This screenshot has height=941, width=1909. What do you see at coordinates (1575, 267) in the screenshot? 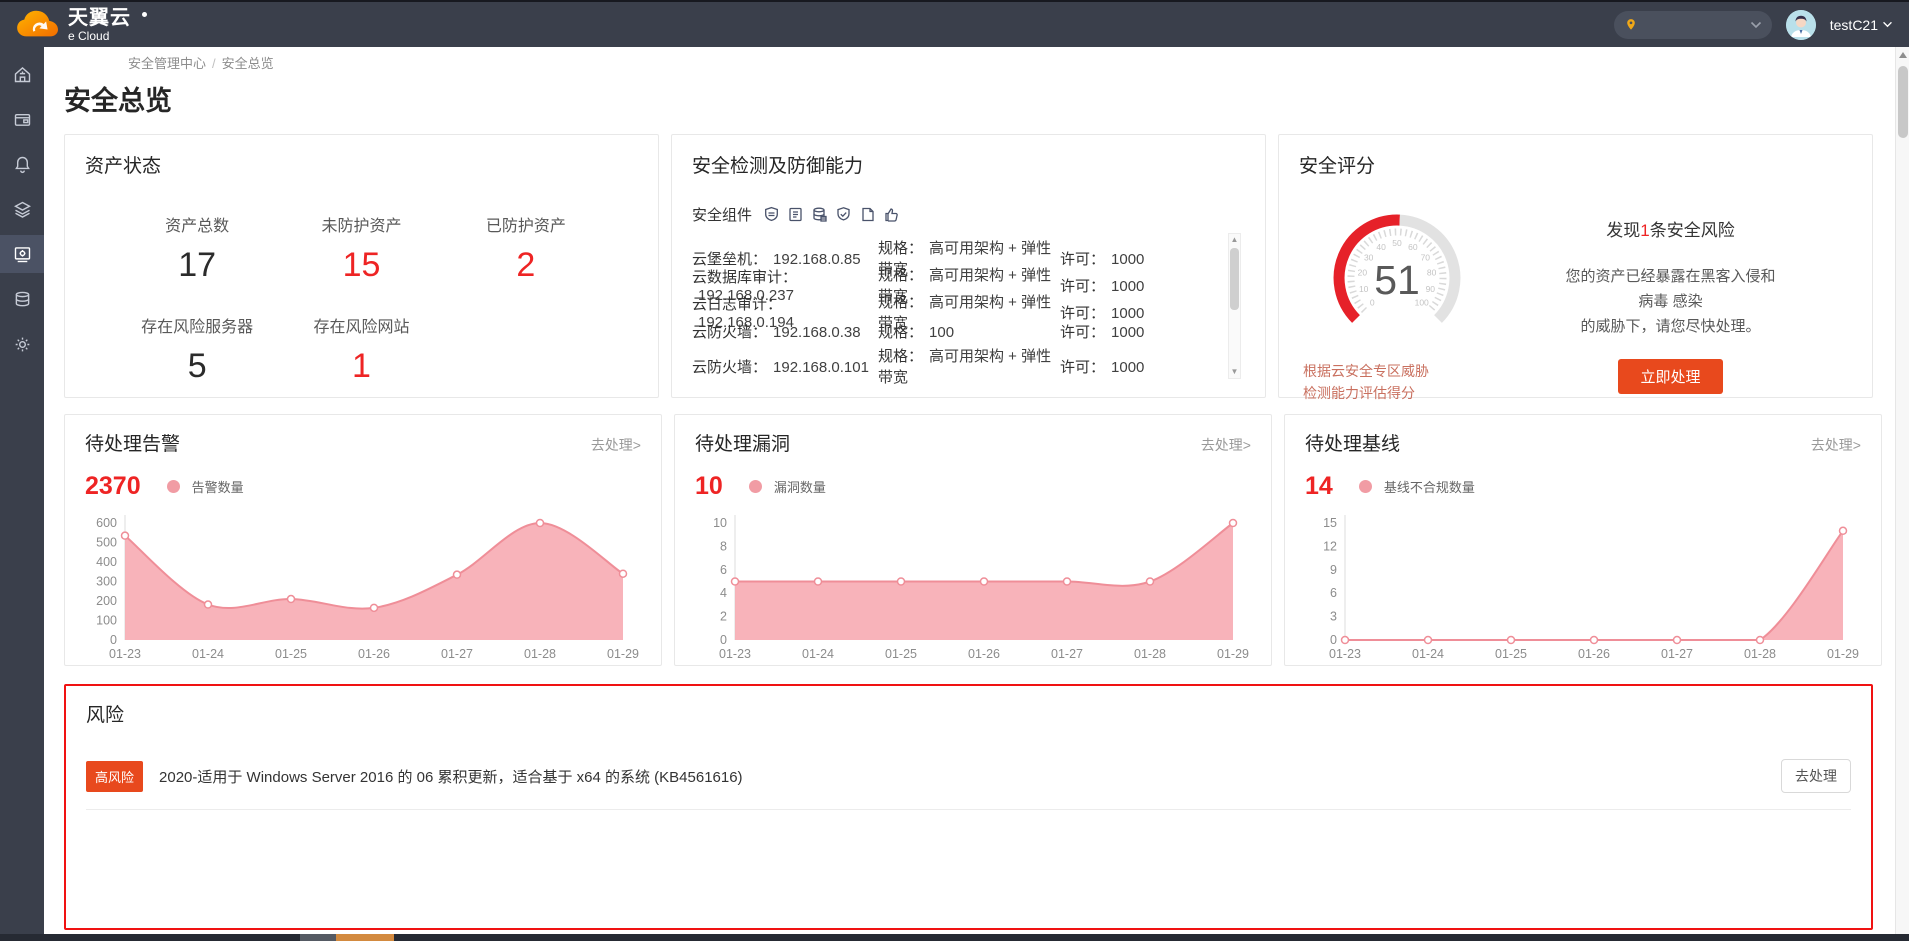
I see `security-score-card: 安全评分 0 10 20 30 40 50 60 70` at bounding box center [1575, 267].